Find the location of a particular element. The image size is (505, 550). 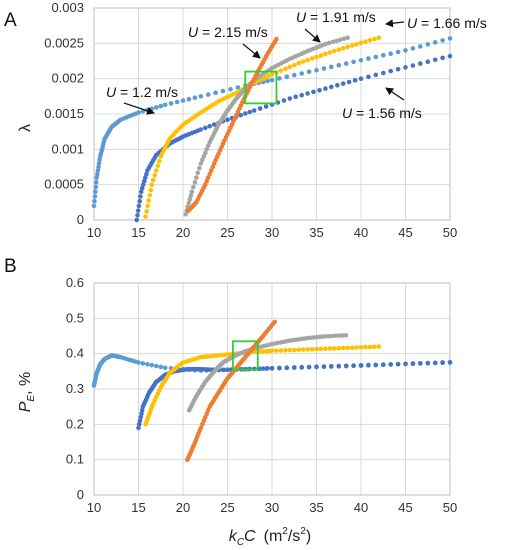

annotation-rest: = 1.2 m/s is located at coordinates (147, 92).